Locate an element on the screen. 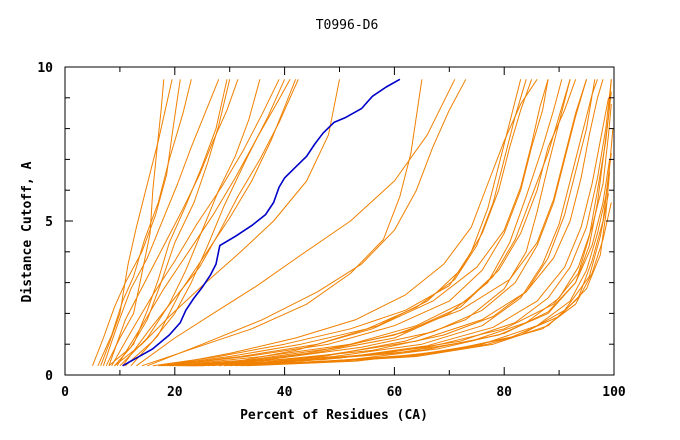  y-tick-label: 5 is located at coordinates (49, 222).